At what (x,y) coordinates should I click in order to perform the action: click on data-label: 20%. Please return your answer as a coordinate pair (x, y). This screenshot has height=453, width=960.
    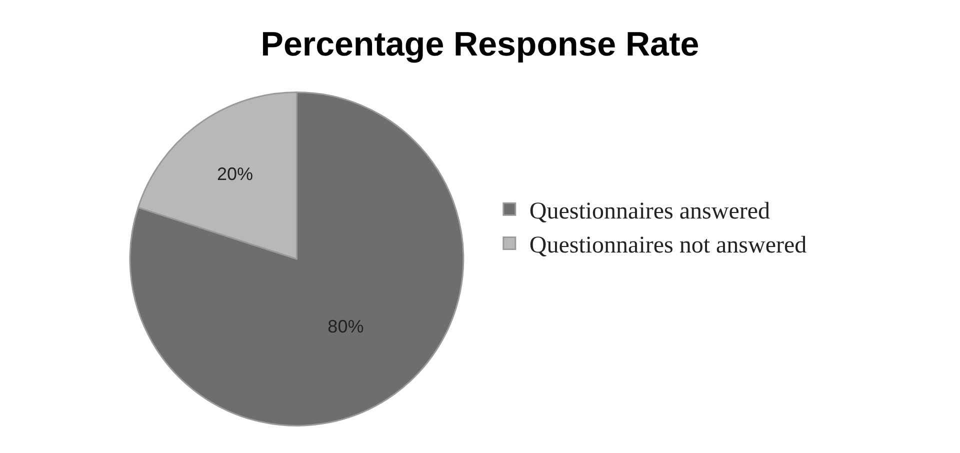
    Looking at the image, I should click on (235, 174).